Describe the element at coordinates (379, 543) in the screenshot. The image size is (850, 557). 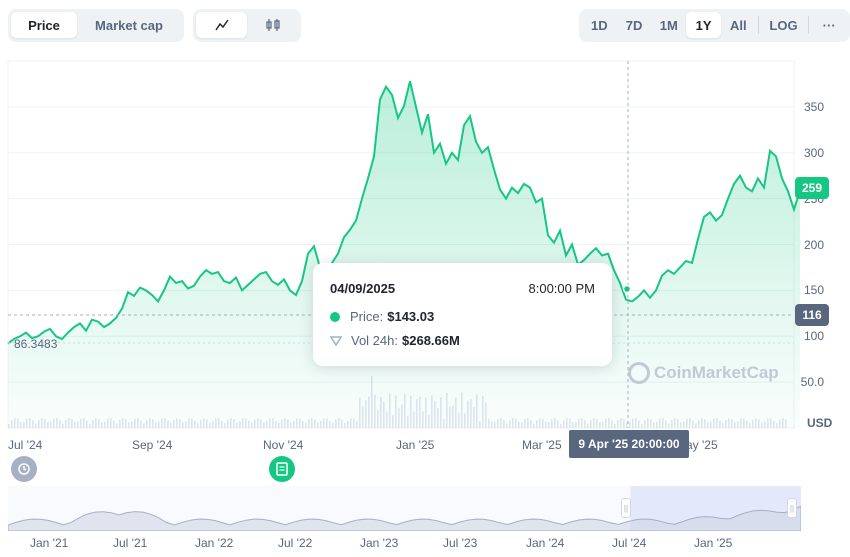
I see `navigator-tick-label: Jan '23` at that location.